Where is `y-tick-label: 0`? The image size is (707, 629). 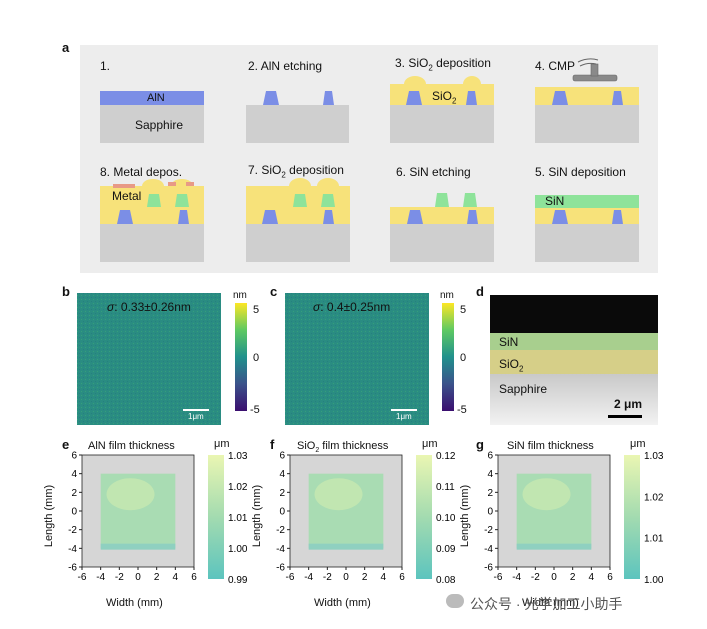 y-tick-label: 0 is located at coordinates (282, 512).